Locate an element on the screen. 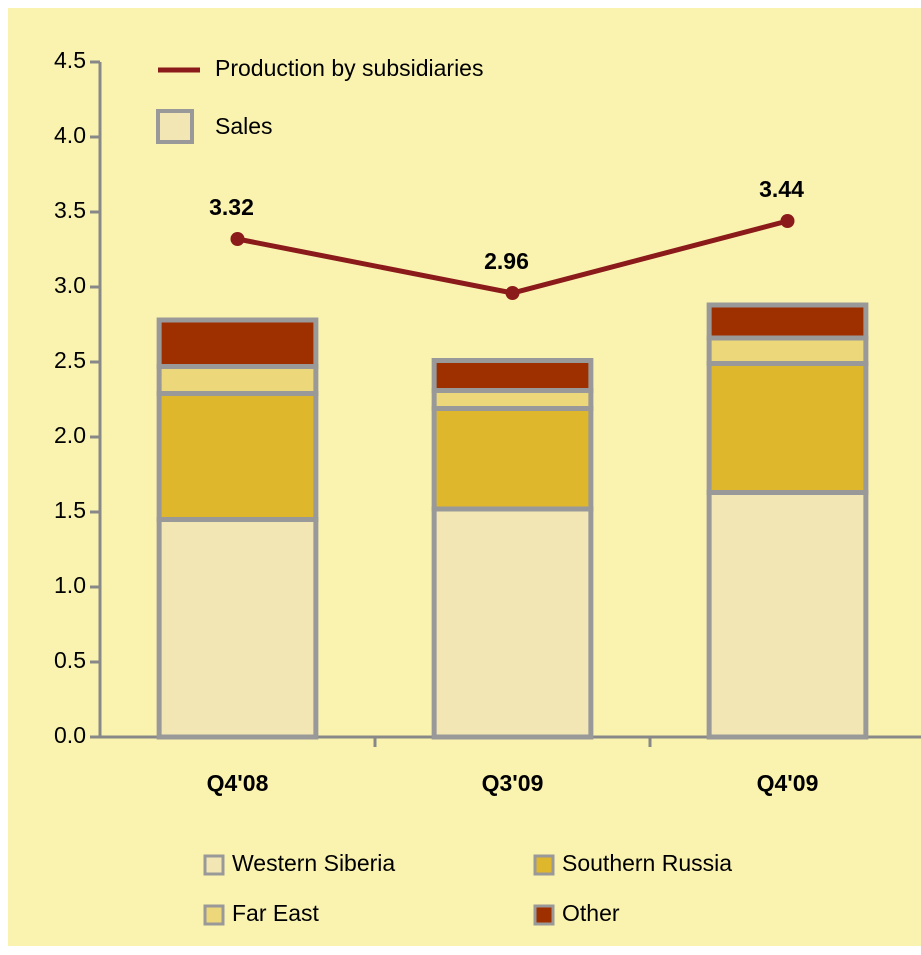  value-label: 3.44 is located at coordinates (781, 189).